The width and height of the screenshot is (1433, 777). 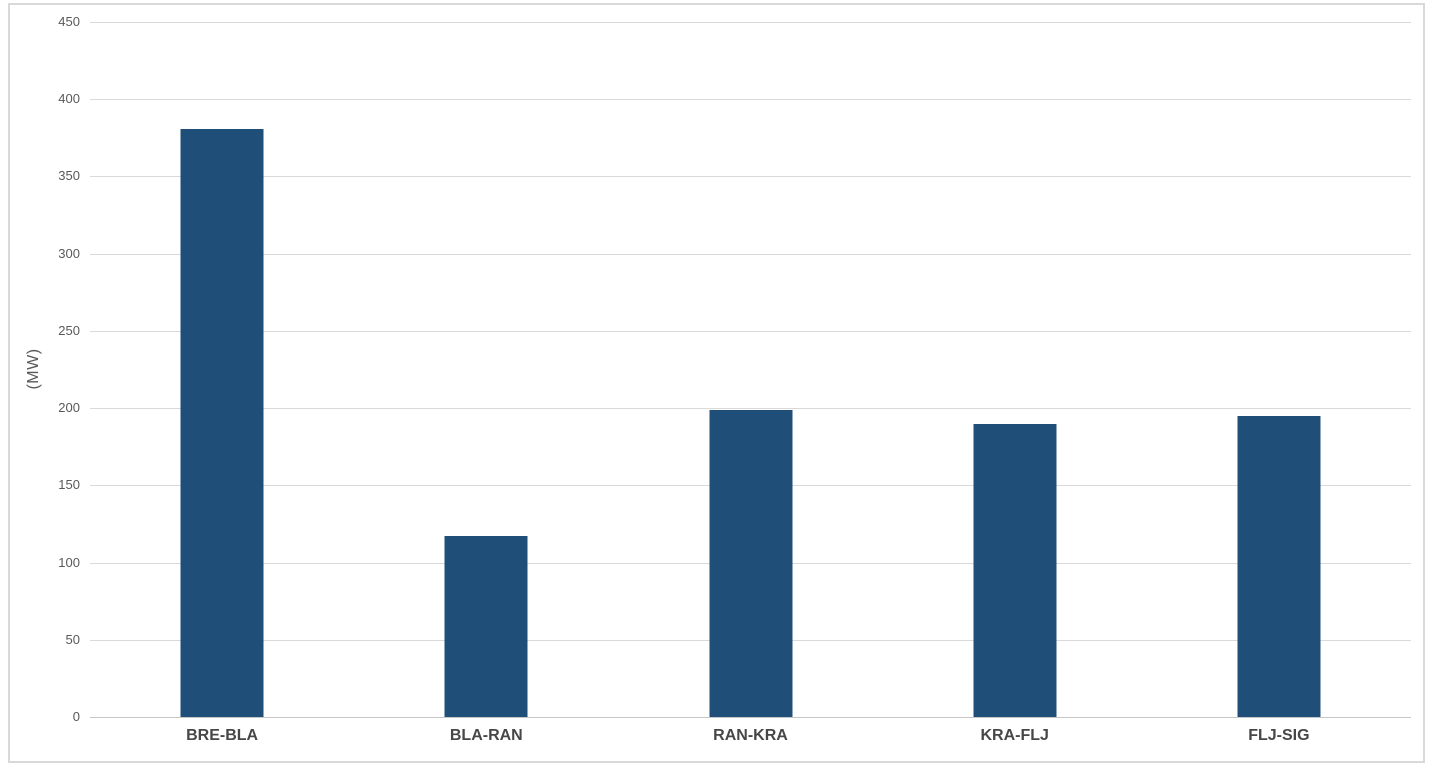 I want to click on y-axis-tick-labels: 0 50 100 150 200 250 300 350 400 450, so click(x=45, y=369).